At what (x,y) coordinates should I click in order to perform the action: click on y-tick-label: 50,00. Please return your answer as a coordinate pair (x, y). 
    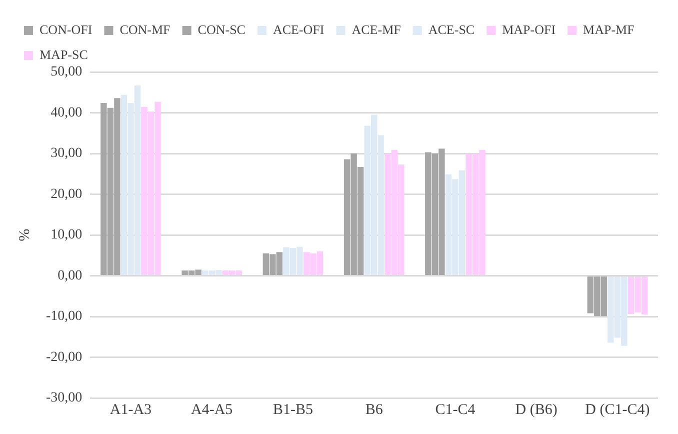
    Looking at the image, I should click on (66, 72).